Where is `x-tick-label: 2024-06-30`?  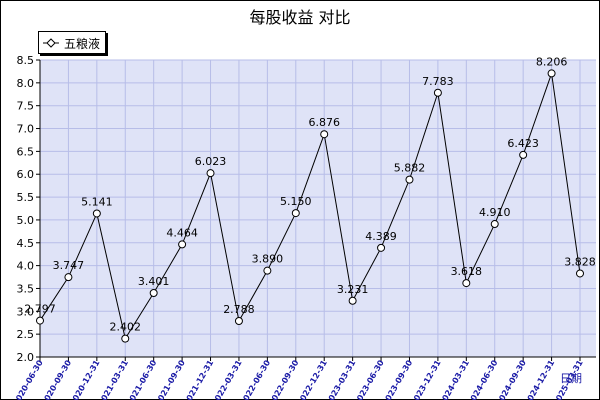
x-tick-label: 2024-06-30 is located at coordinates (483, 379).